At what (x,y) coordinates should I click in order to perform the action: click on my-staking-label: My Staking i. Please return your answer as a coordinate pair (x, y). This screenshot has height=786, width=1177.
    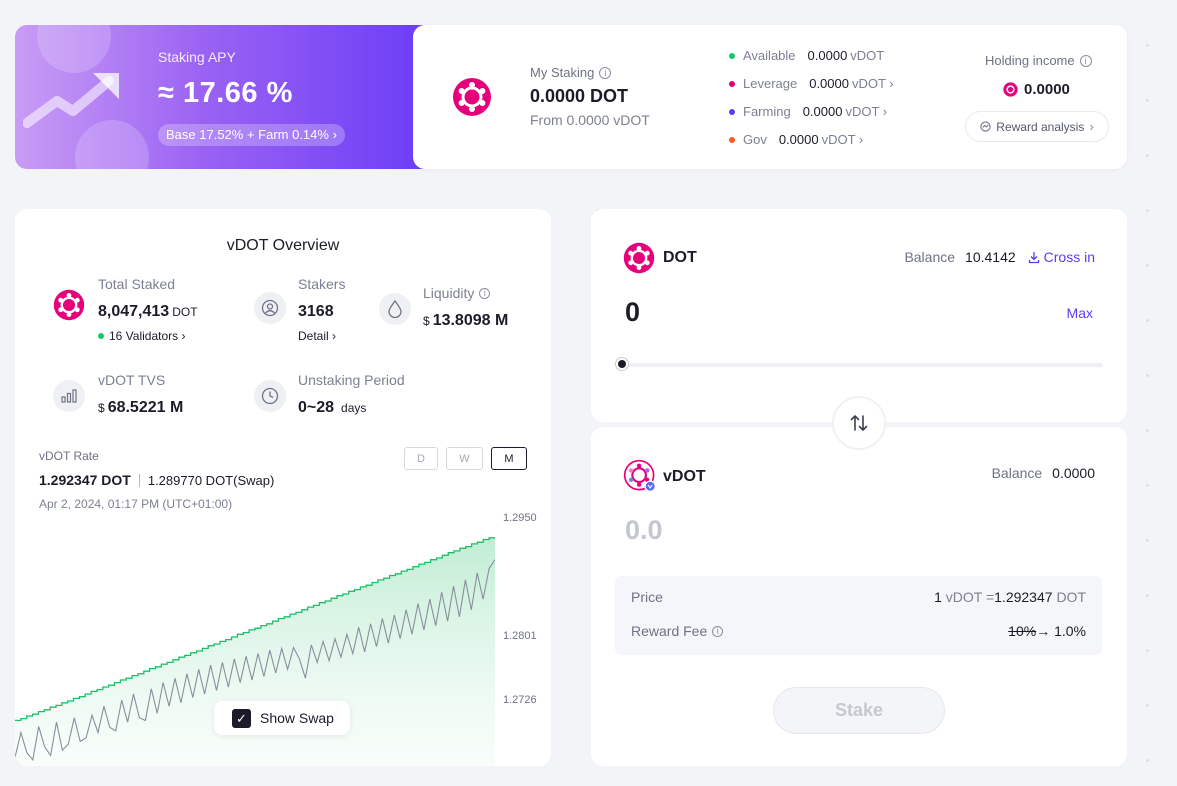
    Looking at the image, I should click on (571, 72).